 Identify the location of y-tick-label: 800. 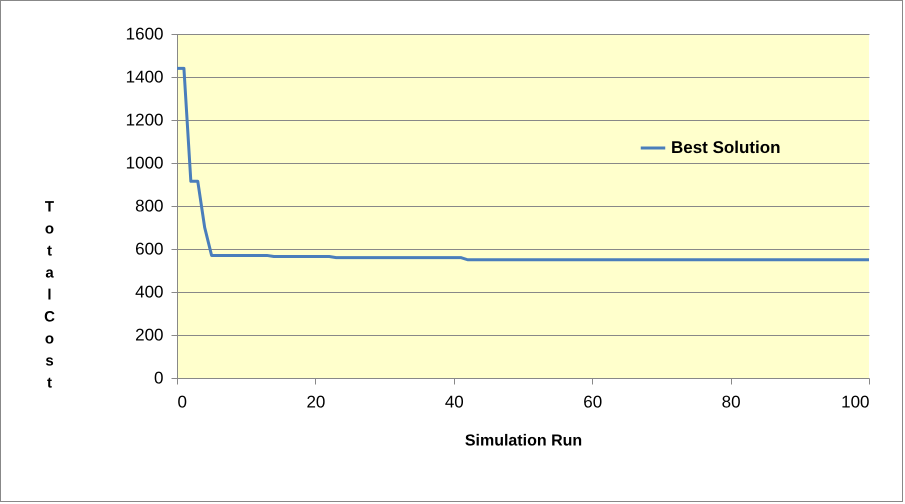
(149, 206).